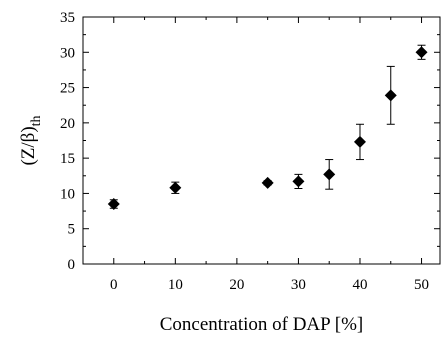  Describe the element at coordinates (298, 285) in the screenshot. I see `x-tick-label: 30` at that location.